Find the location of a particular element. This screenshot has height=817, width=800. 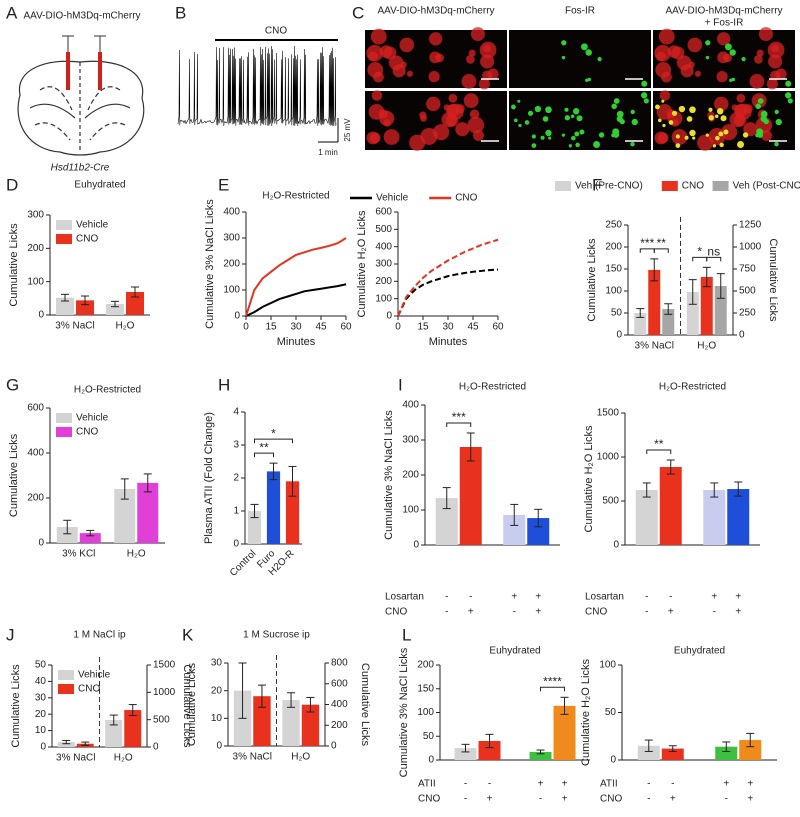

y2-axis-label: Cumulative Licks is located at coordinates (187, 706).